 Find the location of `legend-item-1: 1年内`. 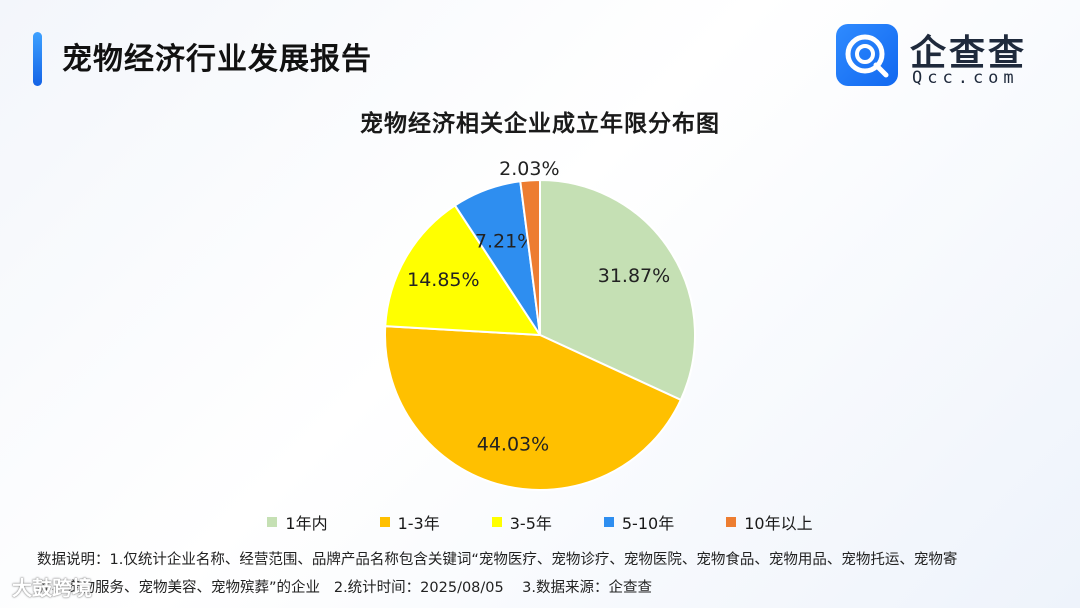

legend-item-1: 1年内 is located at coordinates (297, 522).